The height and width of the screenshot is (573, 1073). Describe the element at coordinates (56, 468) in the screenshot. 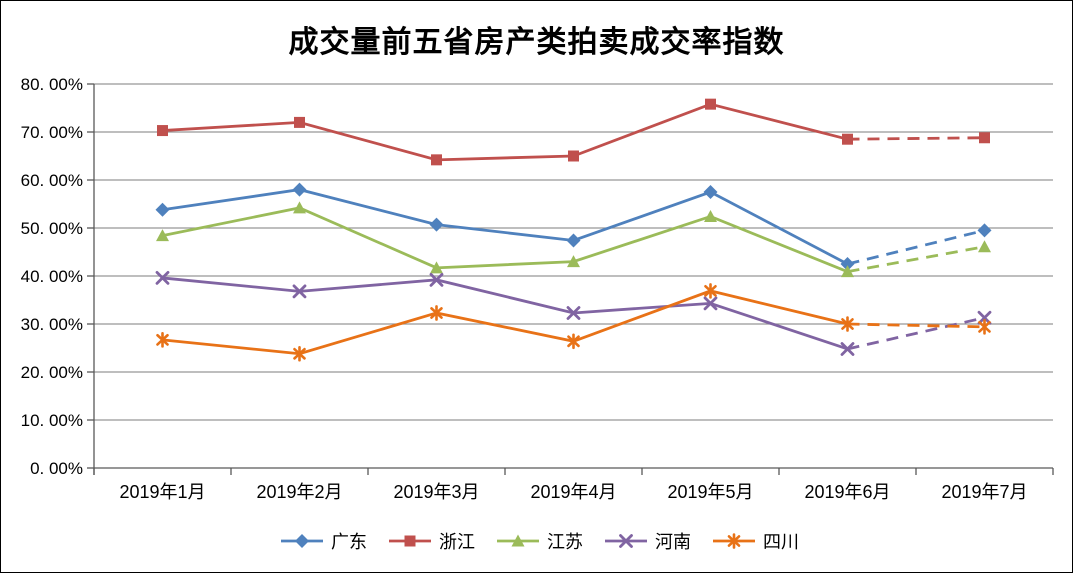

I see `y-axis-label: 0. 00%` at that location.